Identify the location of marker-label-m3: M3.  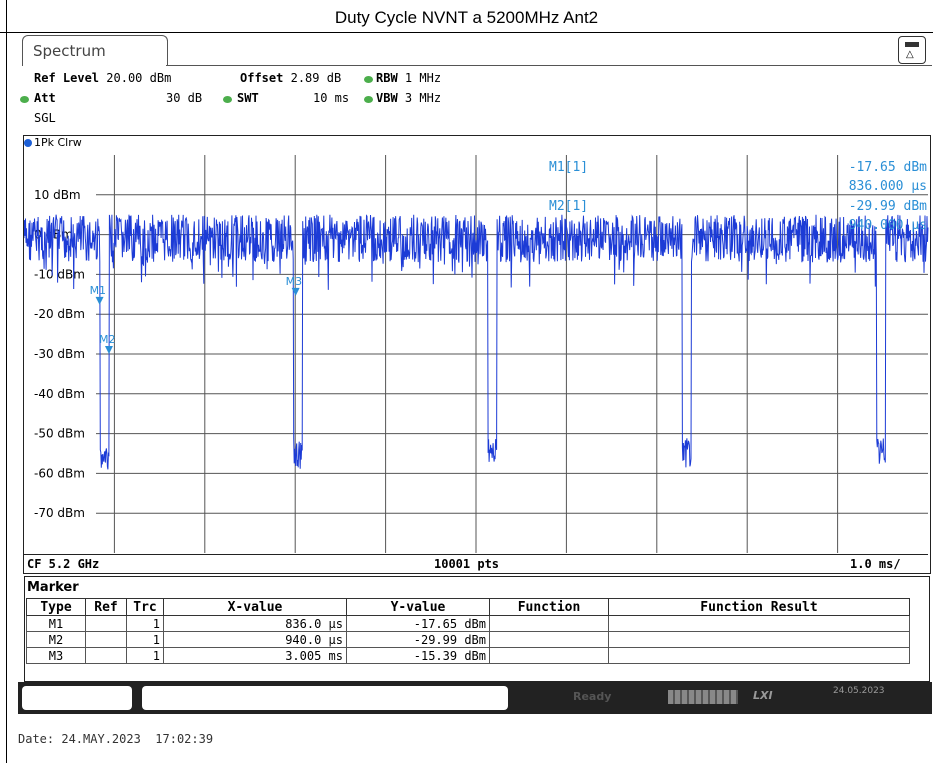
(294, 281).